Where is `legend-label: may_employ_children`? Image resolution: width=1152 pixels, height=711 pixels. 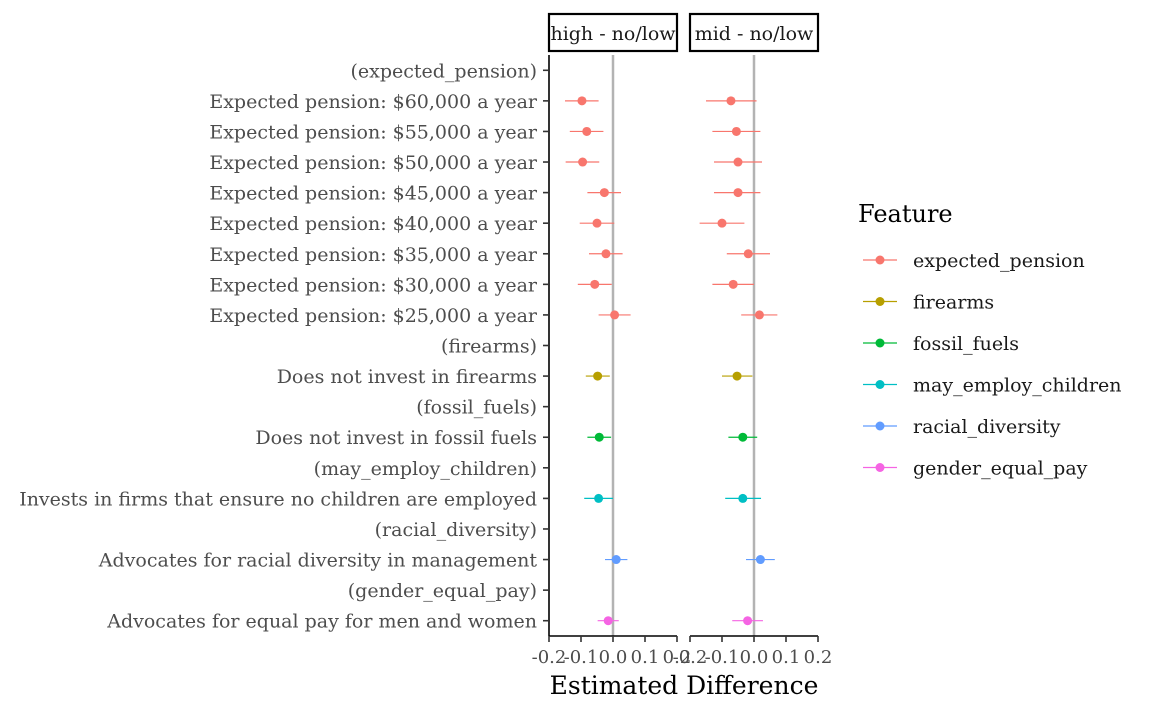 legend-label: may_employ_children is located at coordinates (1017, 386).